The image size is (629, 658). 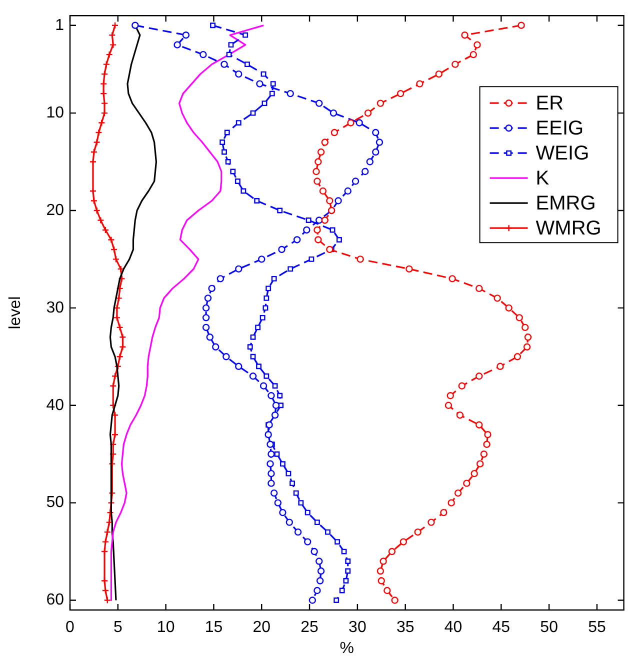 What do you see at coordinates (309, 627) in the screenshot?
I see `x-tick-label: 25` at bounding box center [309, 627].